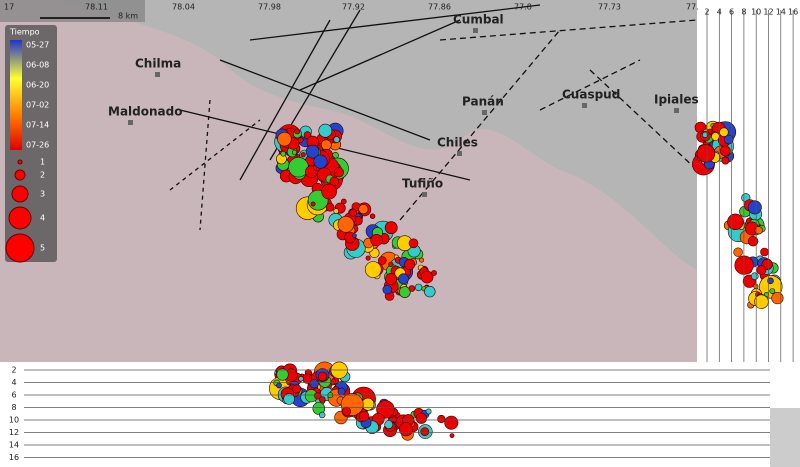 The height and width of the screenshot is (467, 800). What do you see at coordinates (72, 11) in the screenshot?
I see `axis-band` at bounding box center [72, 11].